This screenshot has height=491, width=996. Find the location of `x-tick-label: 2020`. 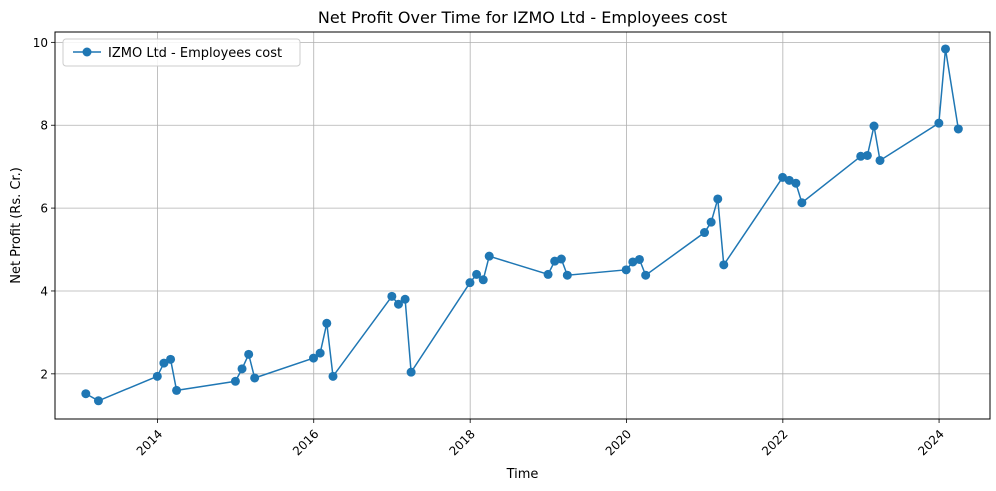

x-tick-label: 2020 is located at coordinates (618, 442).